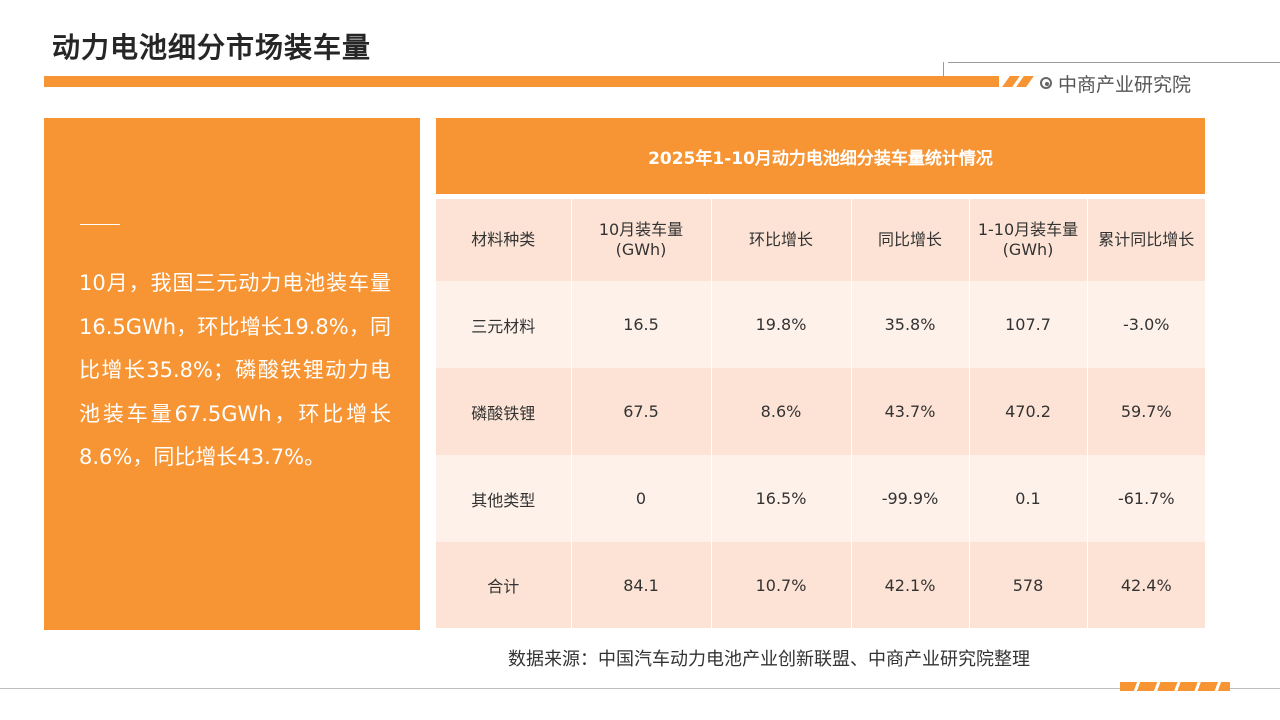 The width and height of the screenshot is (1280, 720). What do you see at coordinates (1146, 585) in the screenshot?
I see `cell-ytd-yoy-growth: 42.4%` at bounding box center [1146, 585].